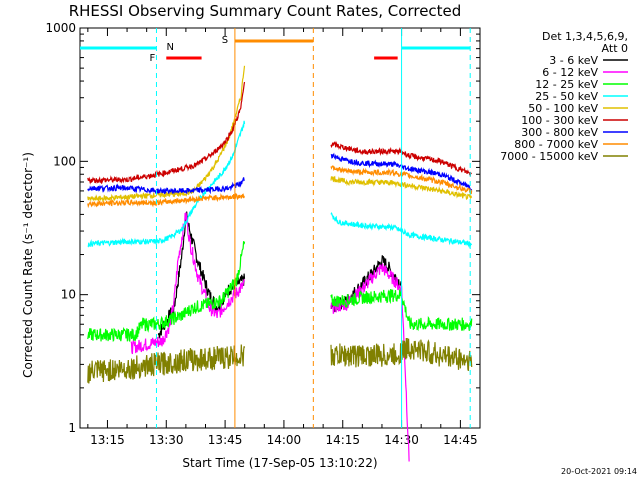 The width and height of the screenshot is (640, 480). Describe the element at coordinates (284, 440) in the screenshot. I see `x-tick-label: 14:00` at that location.